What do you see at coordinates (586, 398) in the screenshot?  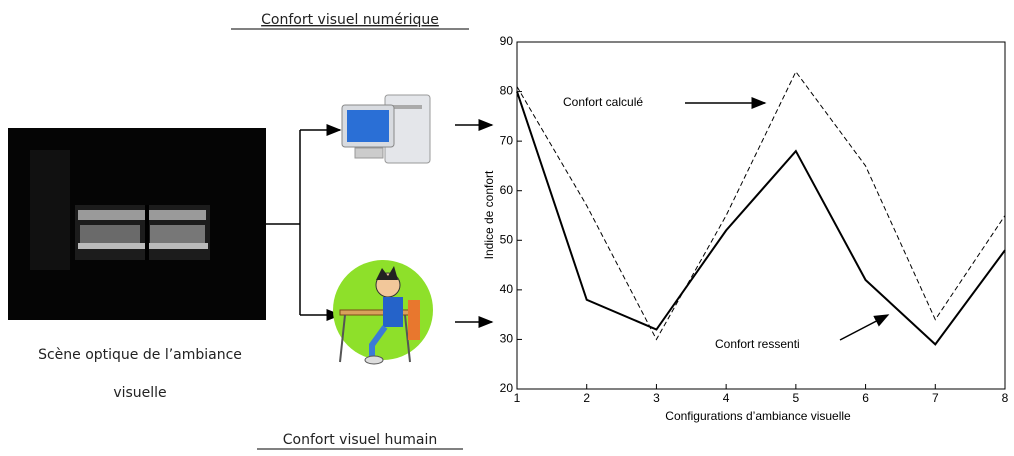 I see `x-tick-label: 2` at bounding box center [586, 398].